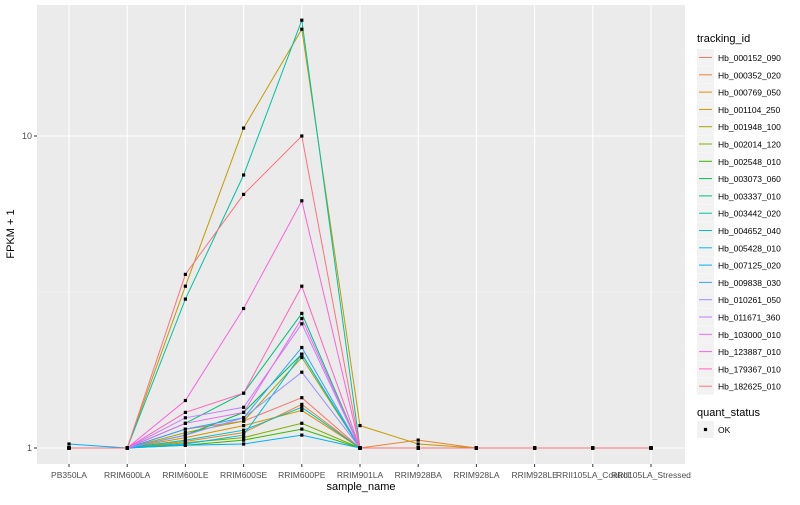 The height and width of the screenshot is (505, 800). I want to click on legend-item: Hb_011671_360, so click(739, 317).